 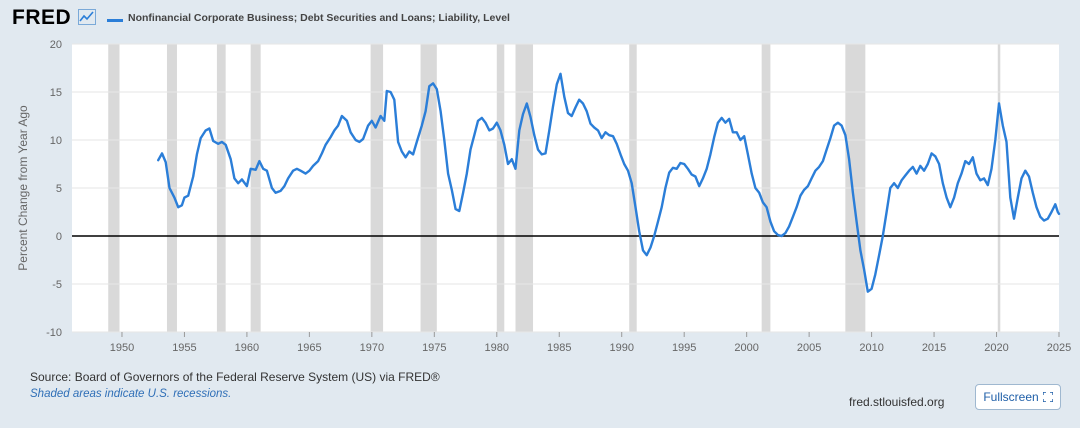 I want to click on recession-note: Shaded areas indicate U.S. recessions., so click(x=131, y=394).